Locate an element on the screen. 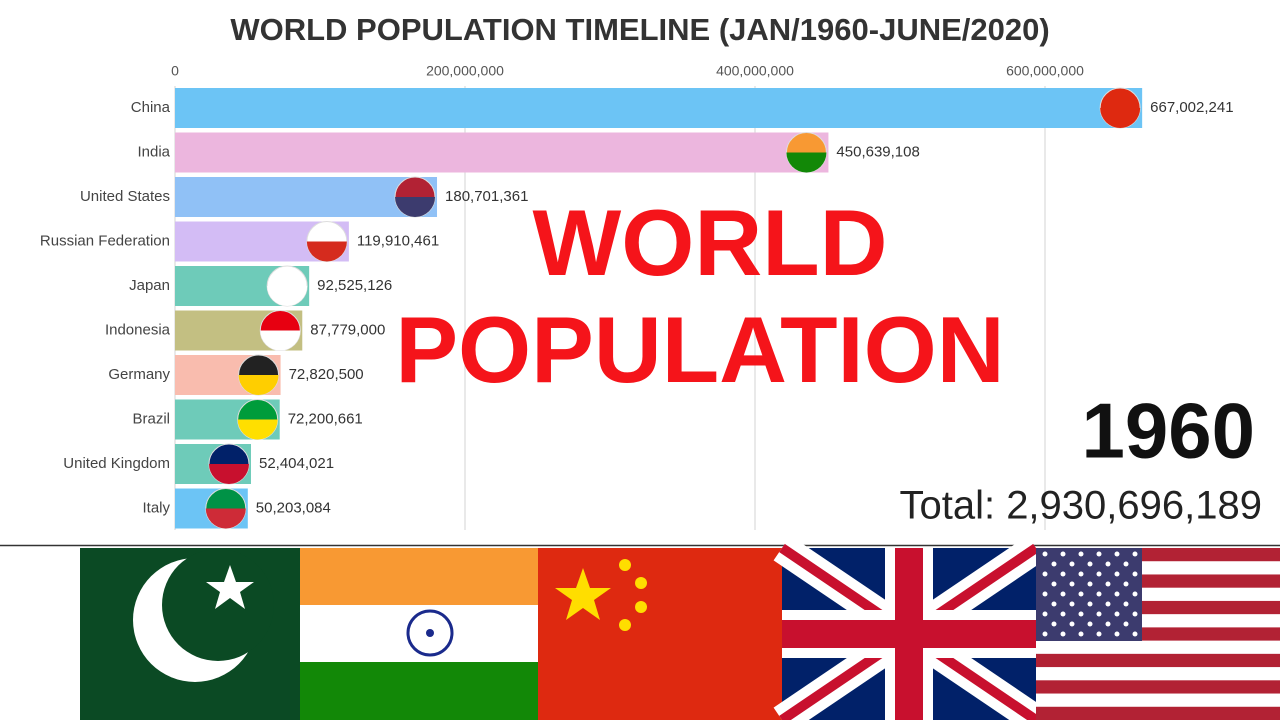  flag-india is located at coordinates (419, 634).